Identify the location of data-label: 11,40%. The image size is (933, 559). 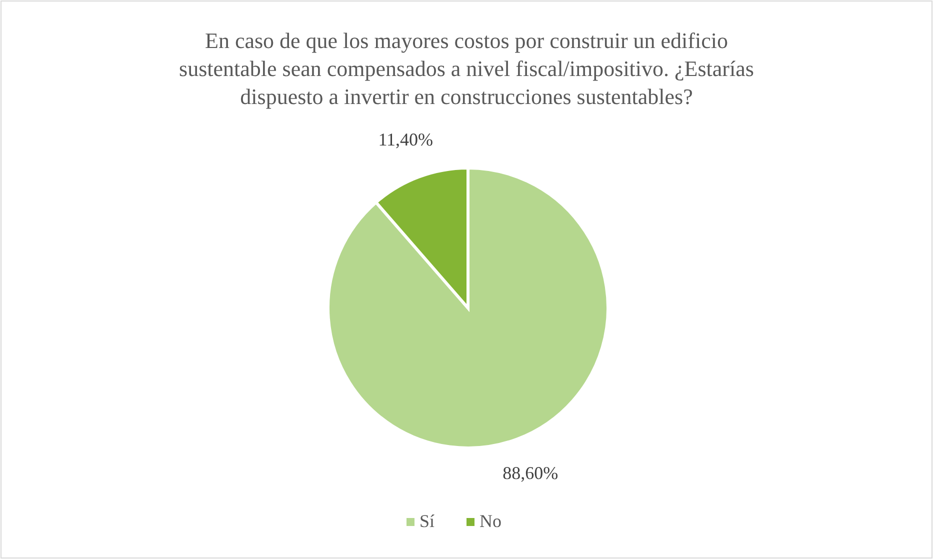
(406, 139).